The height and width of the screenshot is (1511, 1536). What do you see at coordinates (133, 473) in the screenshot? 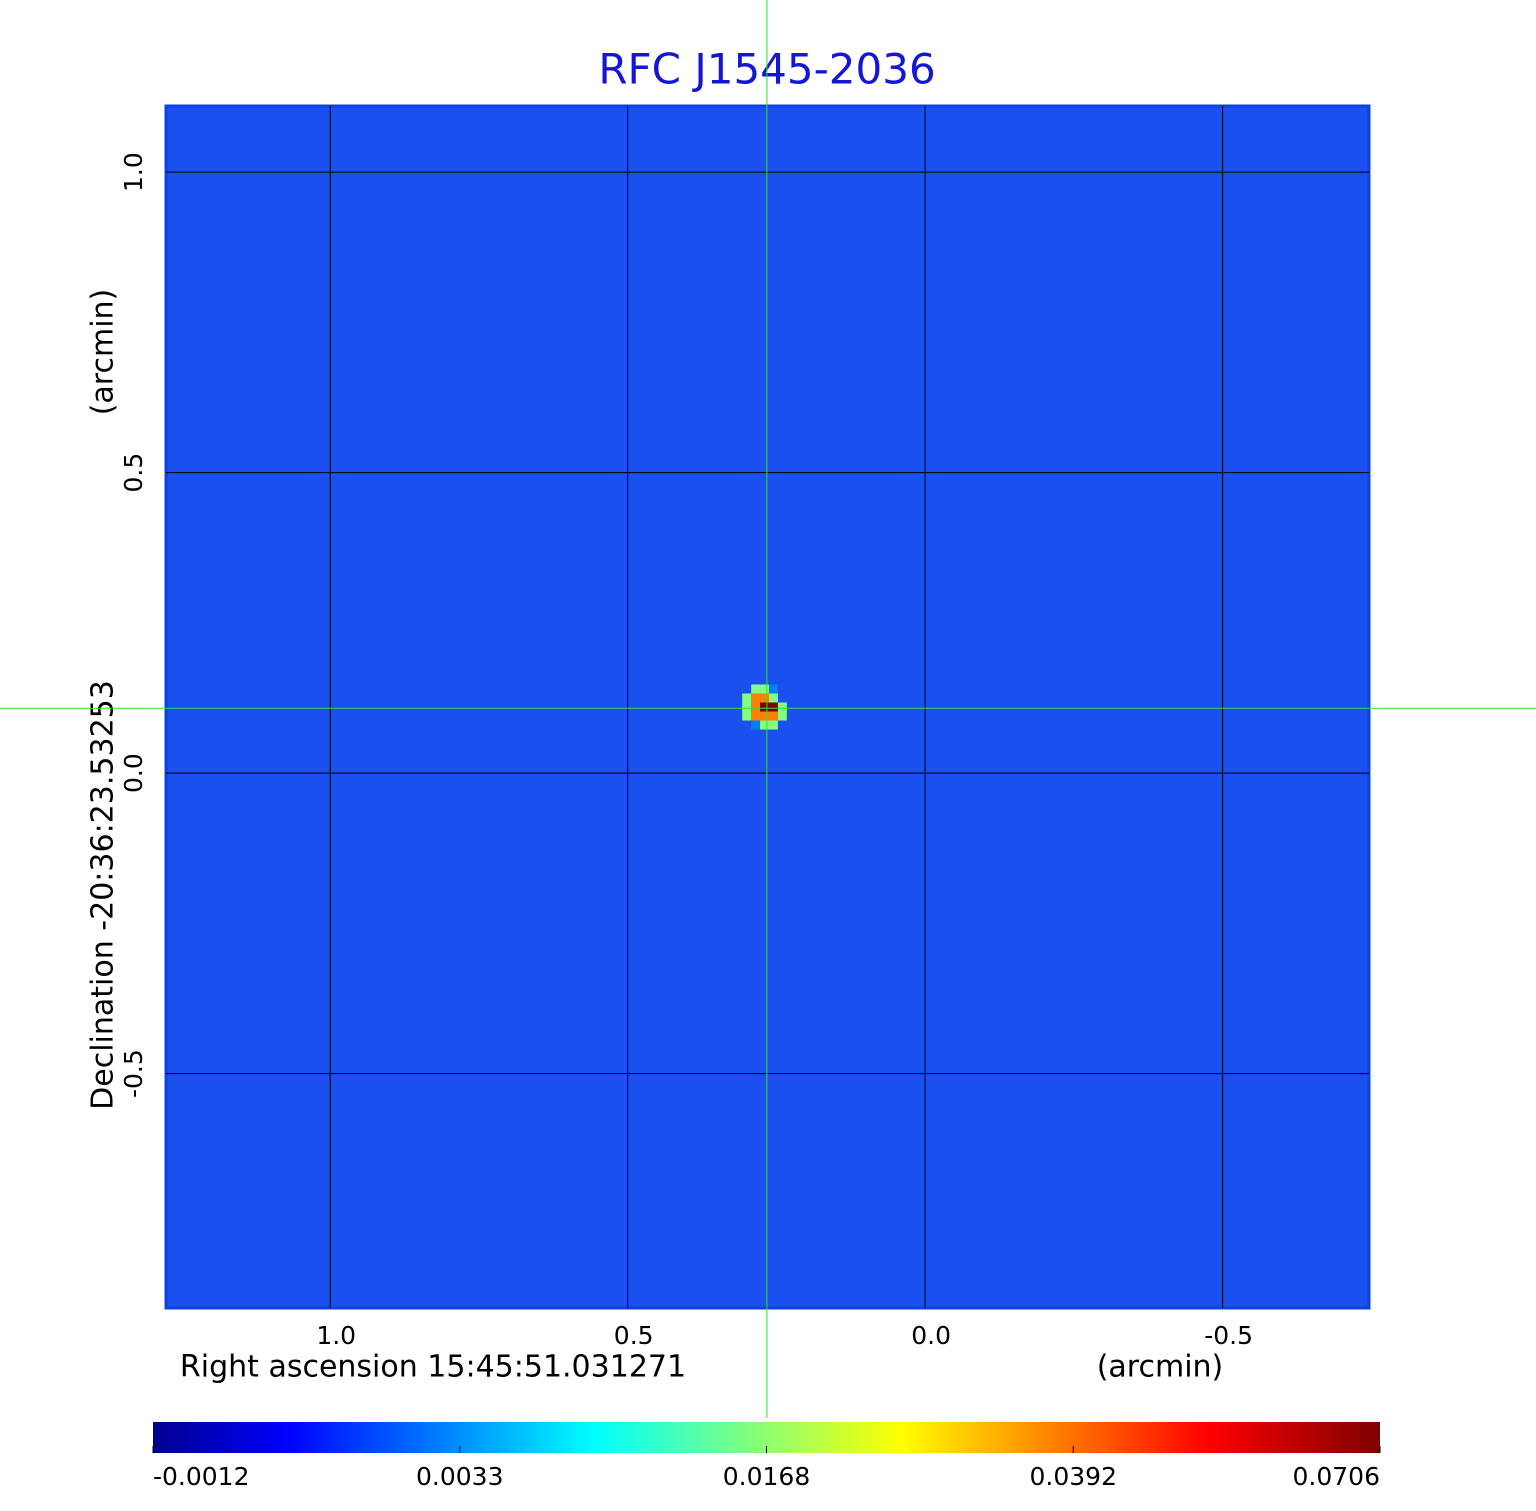
I see `y-tick-label: 0.5` at bounding box center [133, 473].